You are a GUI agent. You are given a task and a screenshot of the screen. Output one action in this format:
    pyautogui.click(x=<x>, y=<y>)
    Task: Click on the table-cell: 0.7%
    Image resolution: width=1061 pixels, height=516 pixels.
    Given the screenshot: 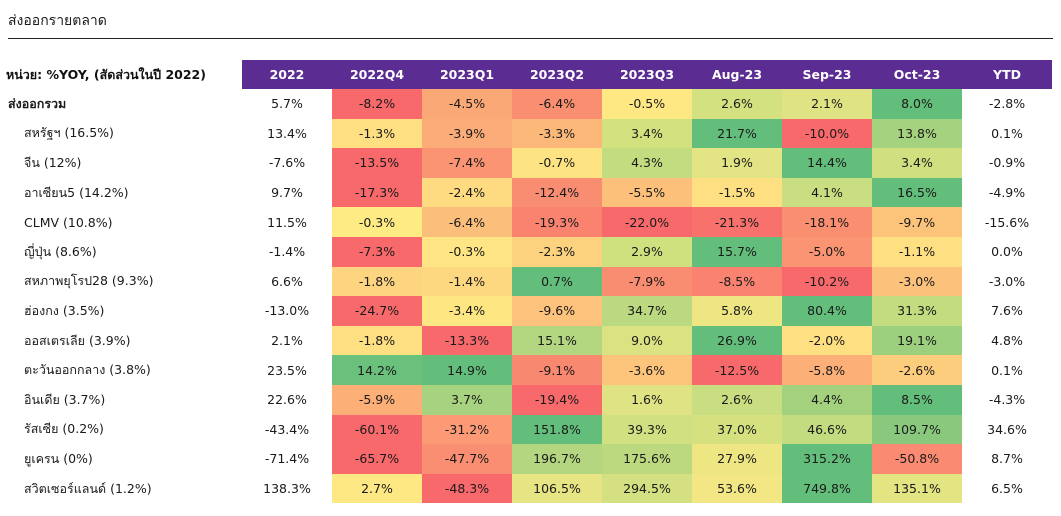 What is the action you would take?
    pyautogui.click(x=557, y=281)
    